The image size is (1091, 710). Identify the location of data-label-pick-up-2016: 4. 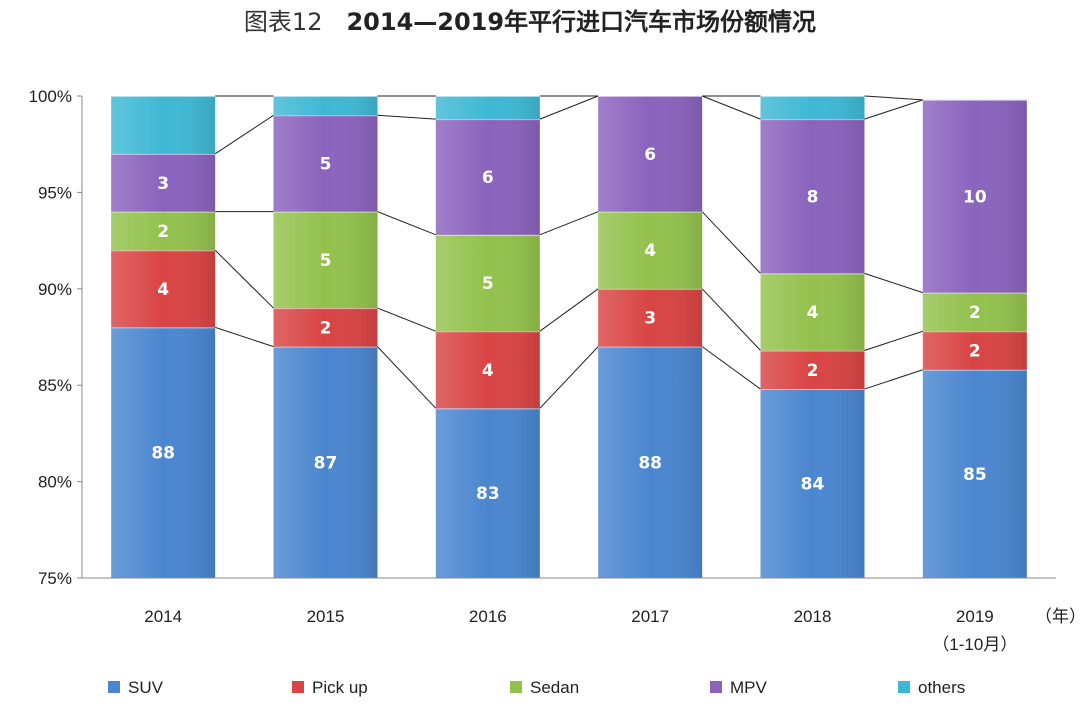
(488, 371).